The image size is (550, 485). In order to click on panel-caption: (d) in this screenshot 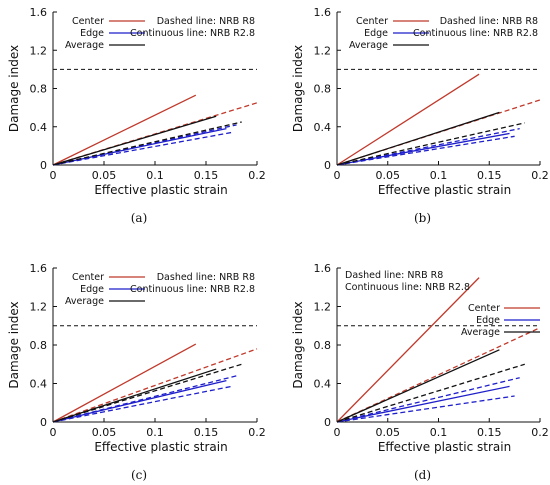, I will do `click(422, 475)`.